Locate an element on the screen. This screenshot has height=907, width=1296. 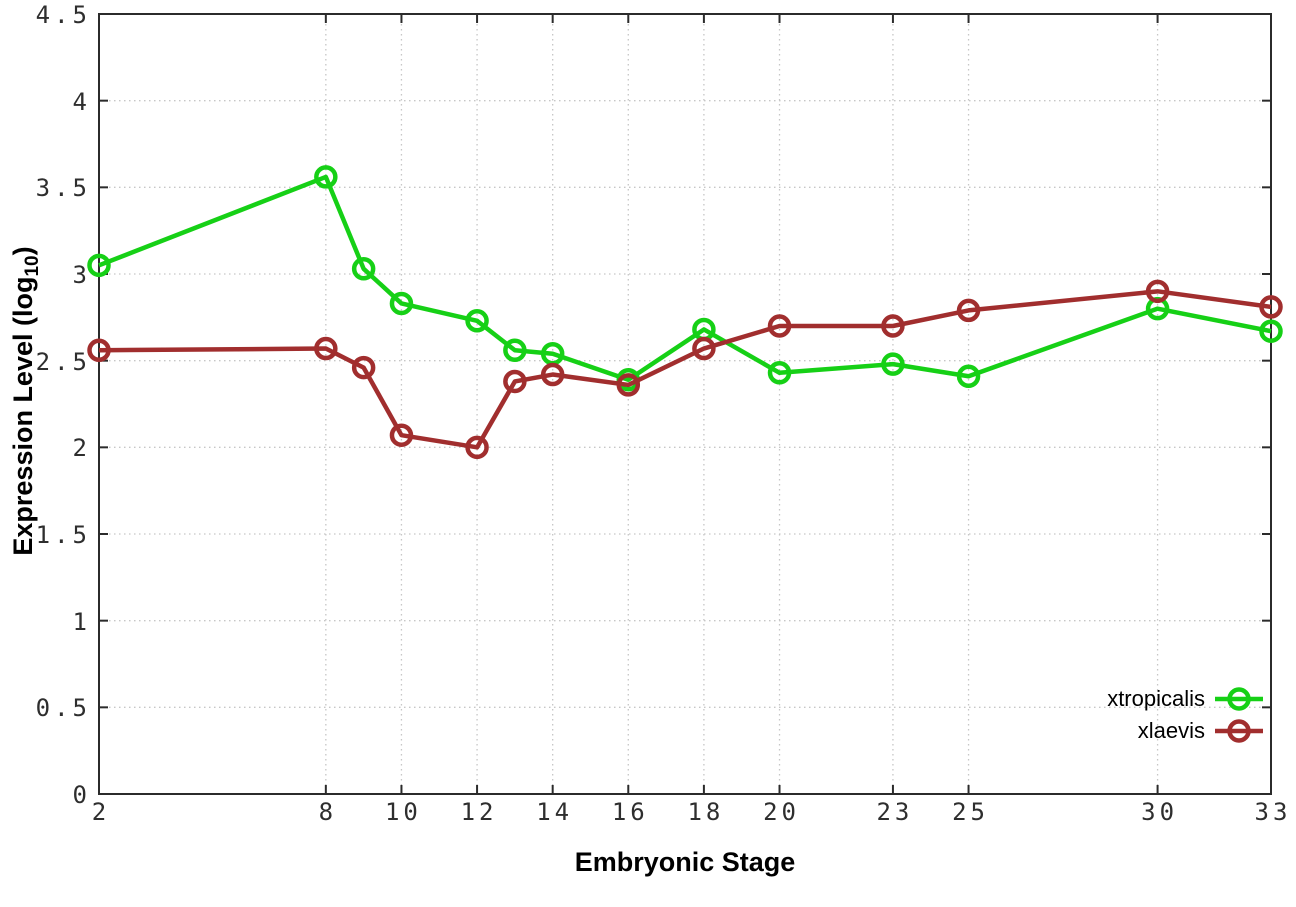
y-tick-label: 3 is located at coordinates (81, 275).